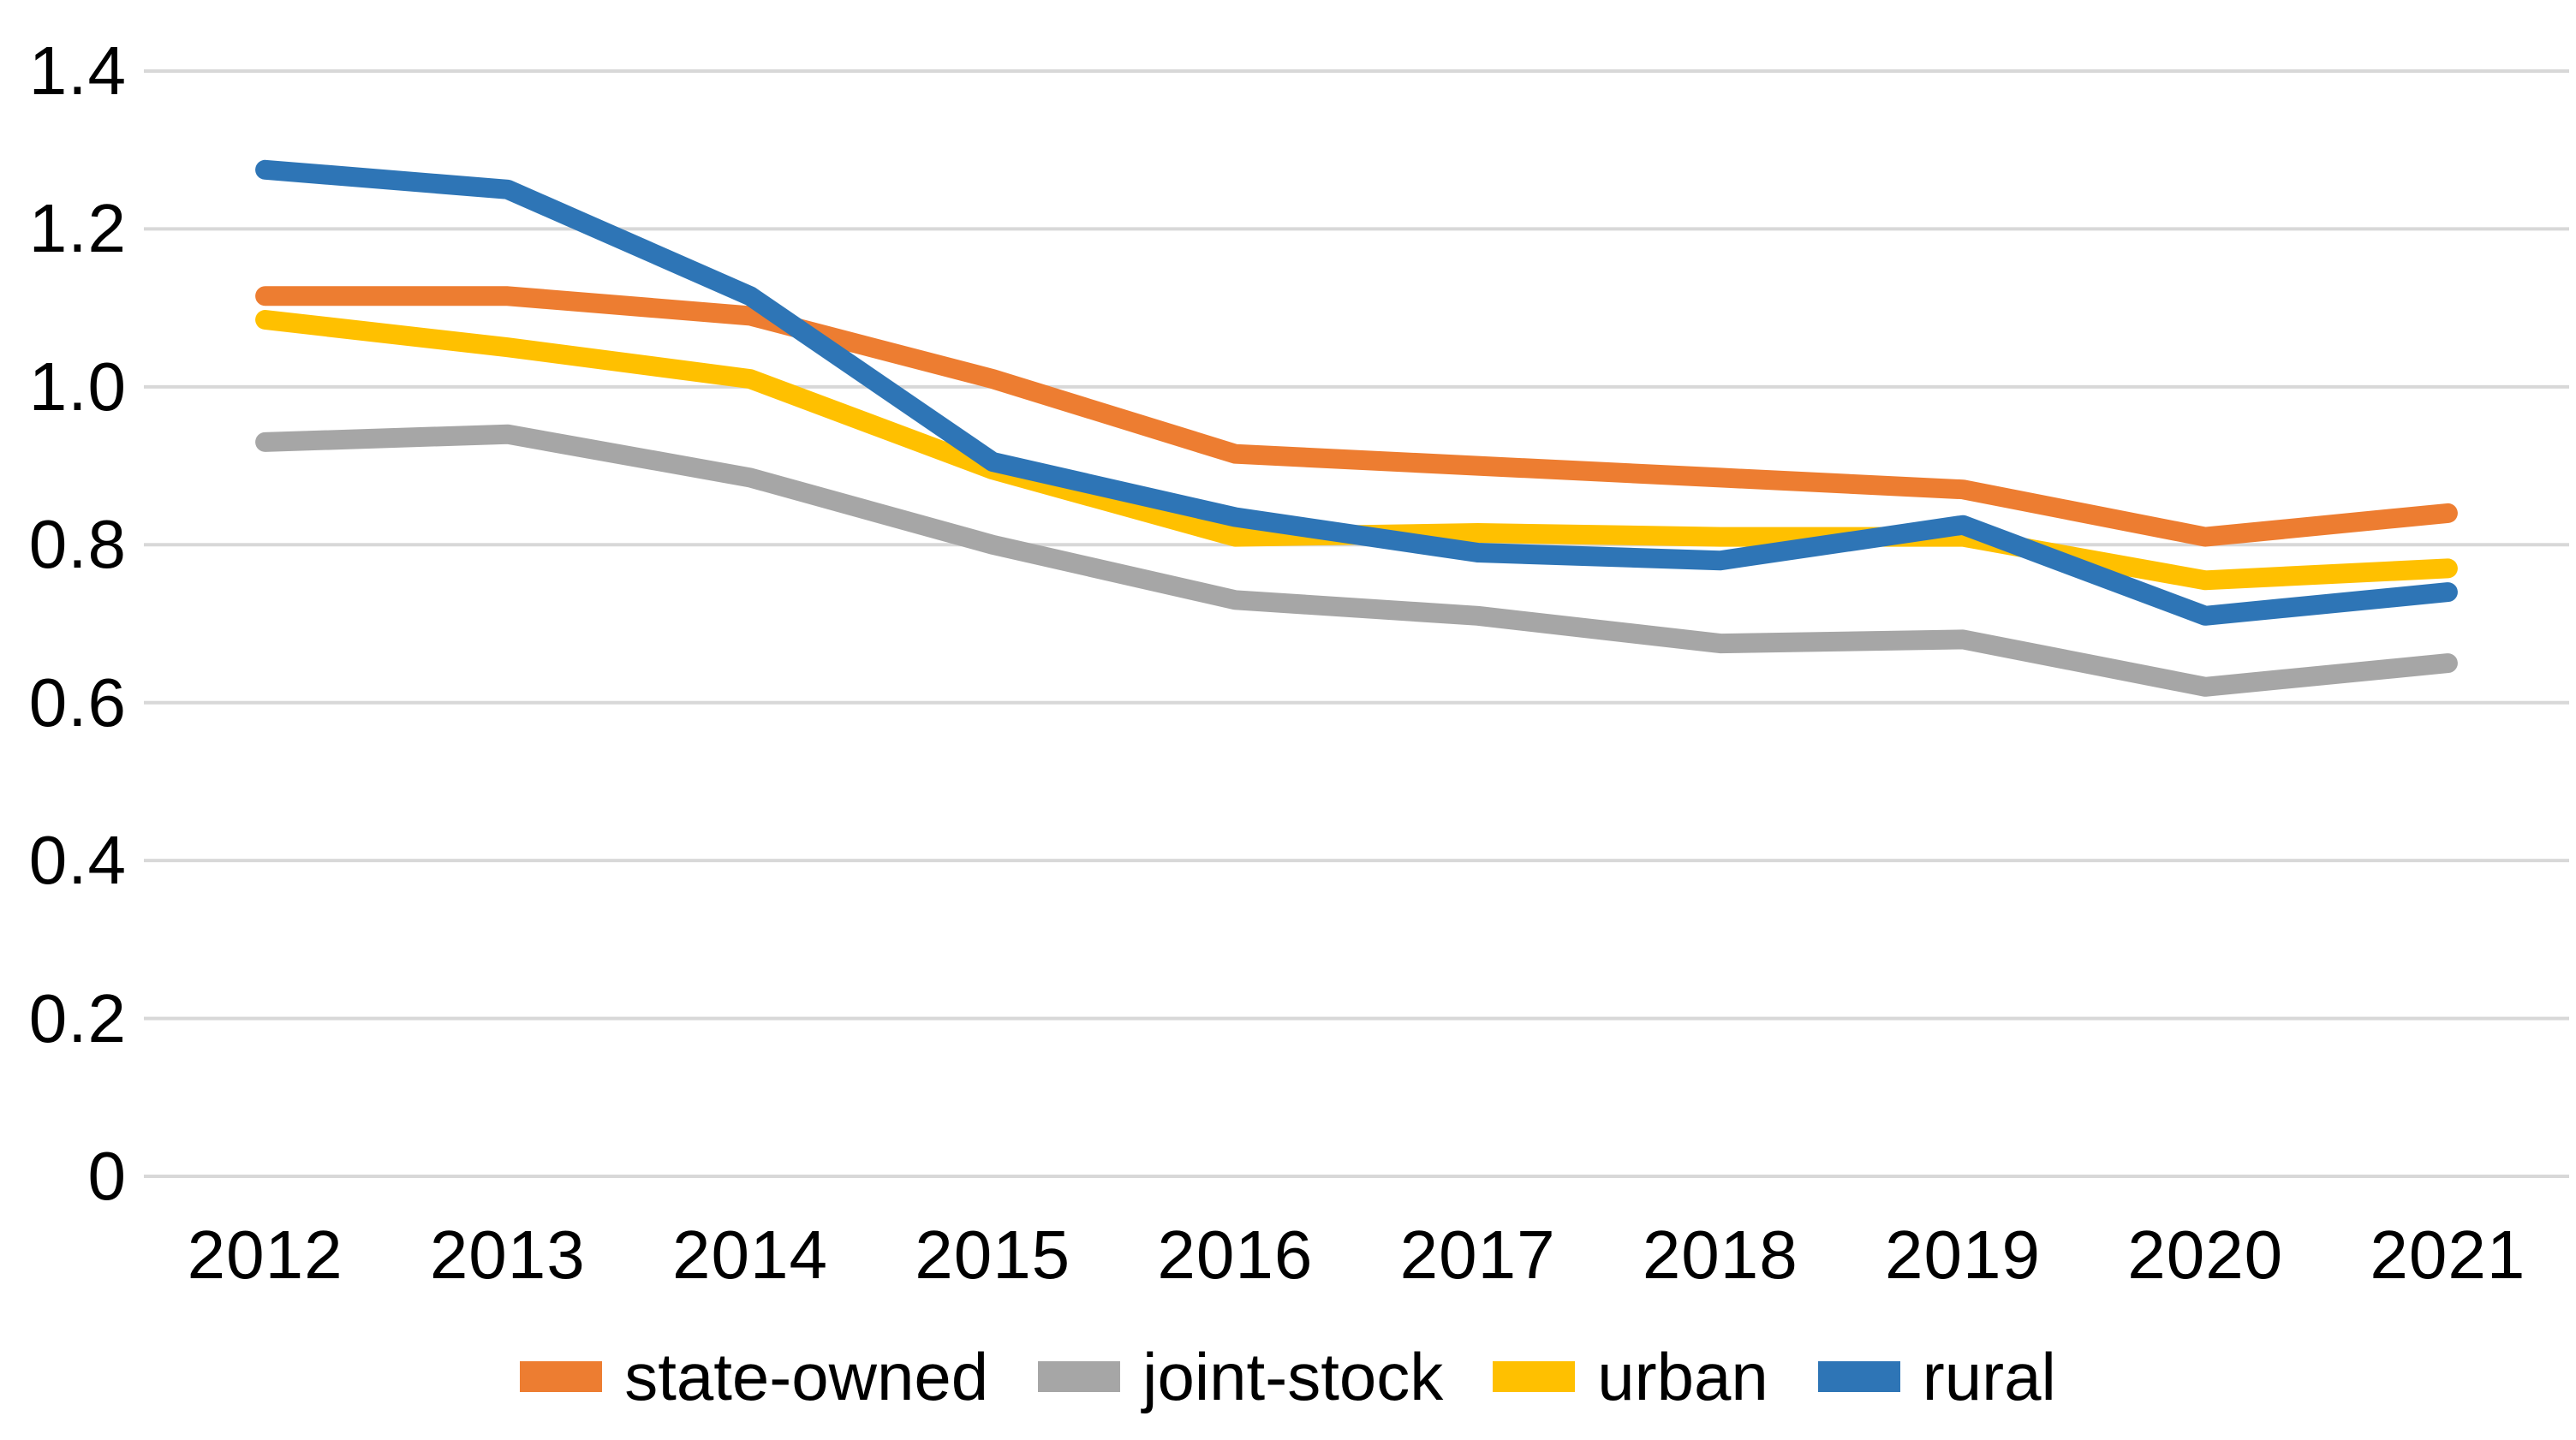  What do you see at coordinates (1293, 1376) in the screenshot?
I see `legend-label-joint-stock: joint-stock` at bounding box center [1293, 1376].